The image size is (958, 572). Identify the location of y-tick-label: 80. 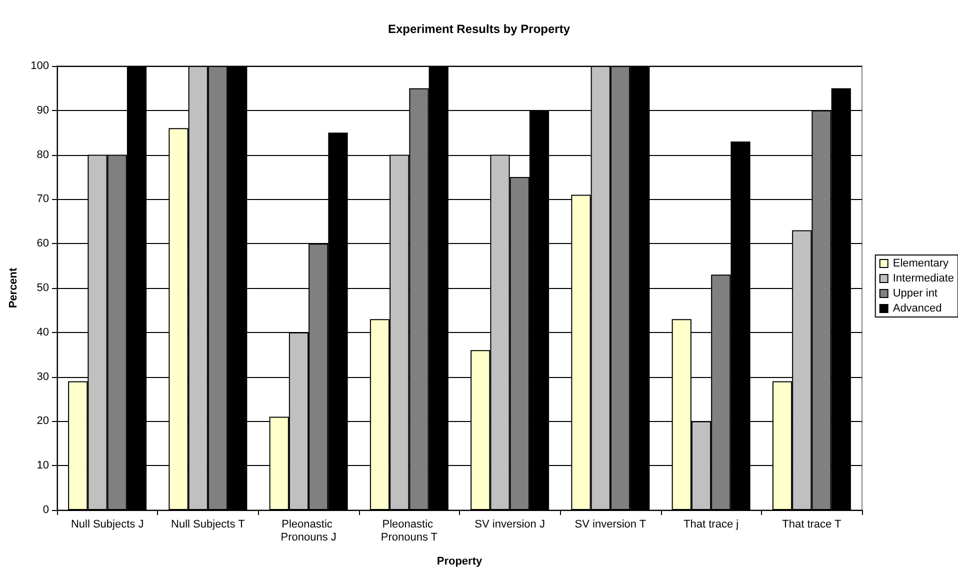
(42, 154).